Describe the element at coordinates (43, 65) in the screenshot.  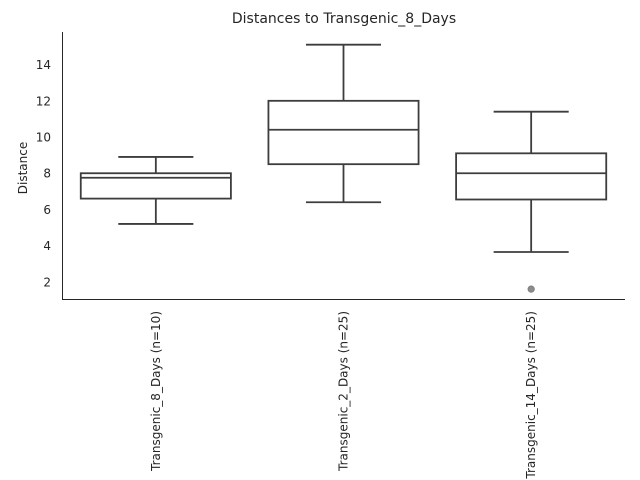
I see `y-tick-label: 14` at that location.